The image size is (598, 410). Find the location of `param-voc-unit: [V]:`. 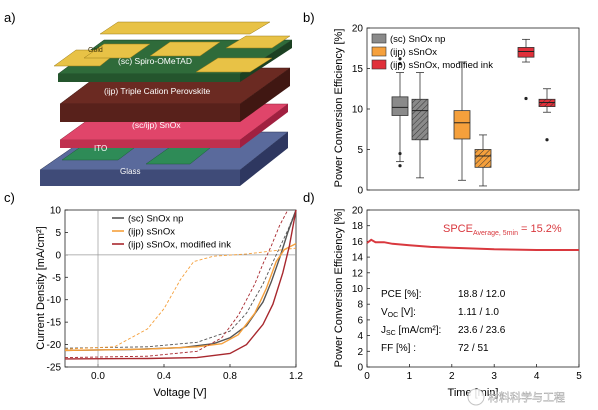

param-voc-unit: [V]: is located at coordinates (407, 312).